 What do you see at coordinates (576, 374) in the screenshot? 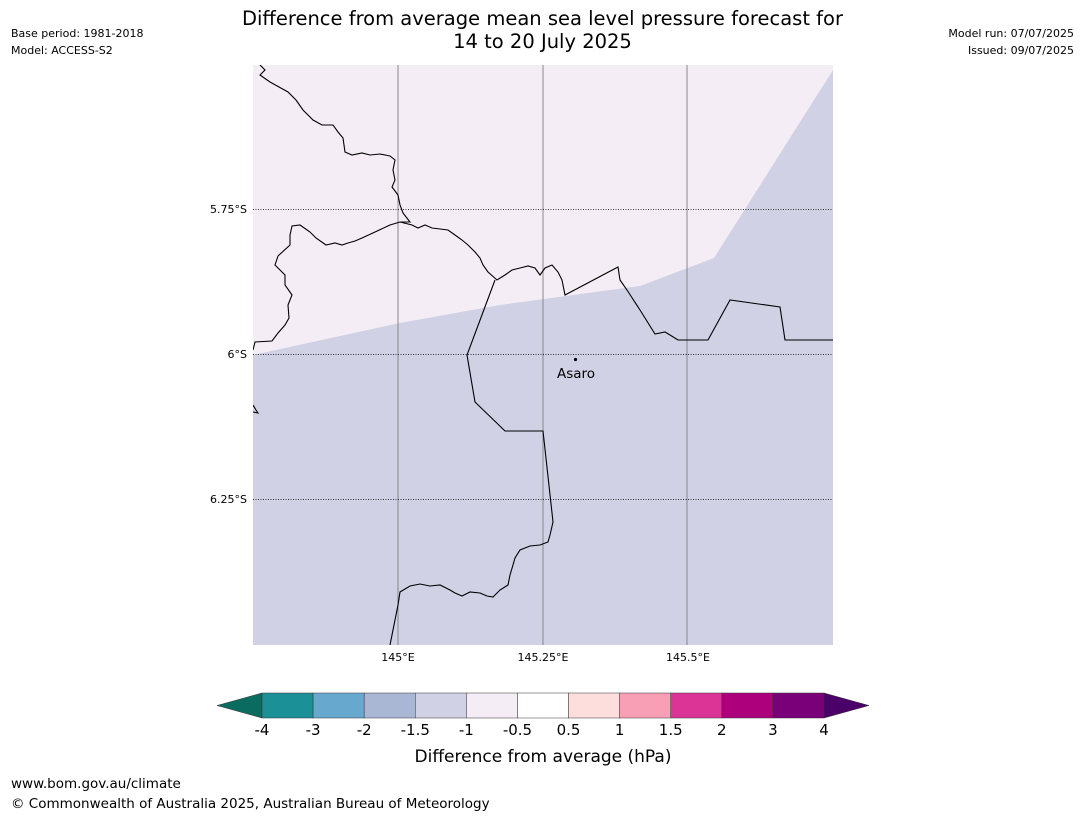
I see `asaro-label: Asaro` at bounding box center [576, 374].